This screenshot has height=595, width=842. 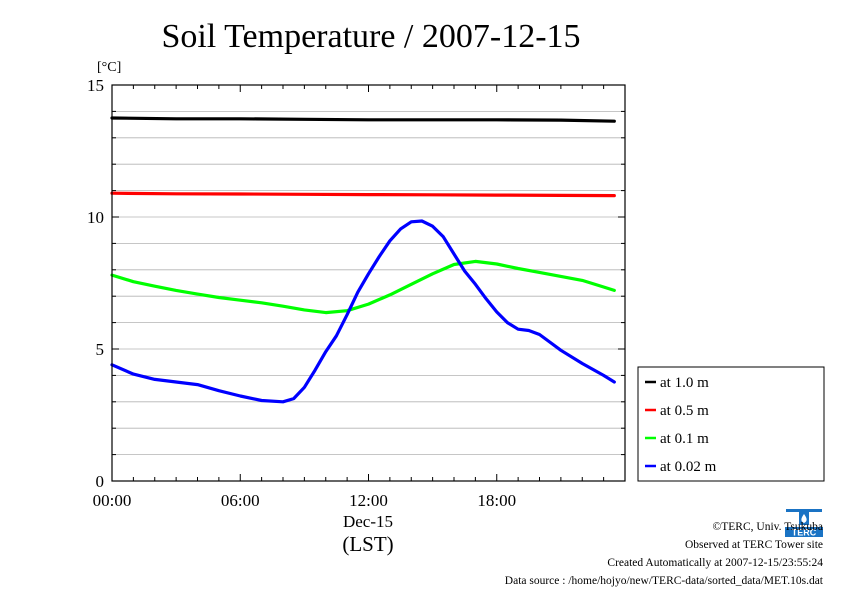 I want to click on x-tick-label: 12:00, so click(x=368, y=500).